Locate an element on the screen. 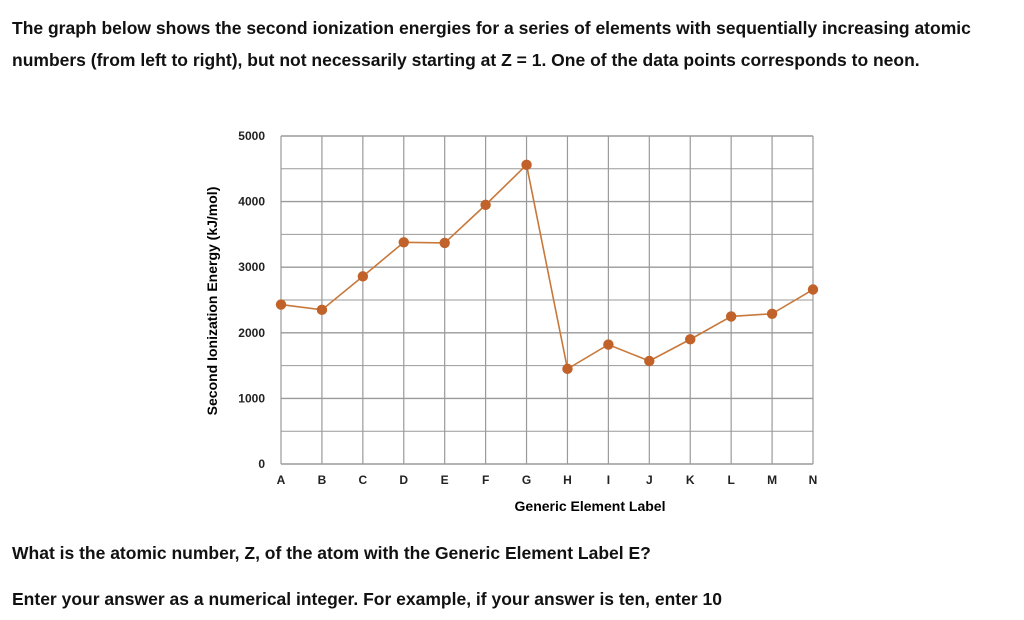 This screenshot has height=620, width=1024. x-axis-label: Generic Element Label is located at coordinates (590, 506).